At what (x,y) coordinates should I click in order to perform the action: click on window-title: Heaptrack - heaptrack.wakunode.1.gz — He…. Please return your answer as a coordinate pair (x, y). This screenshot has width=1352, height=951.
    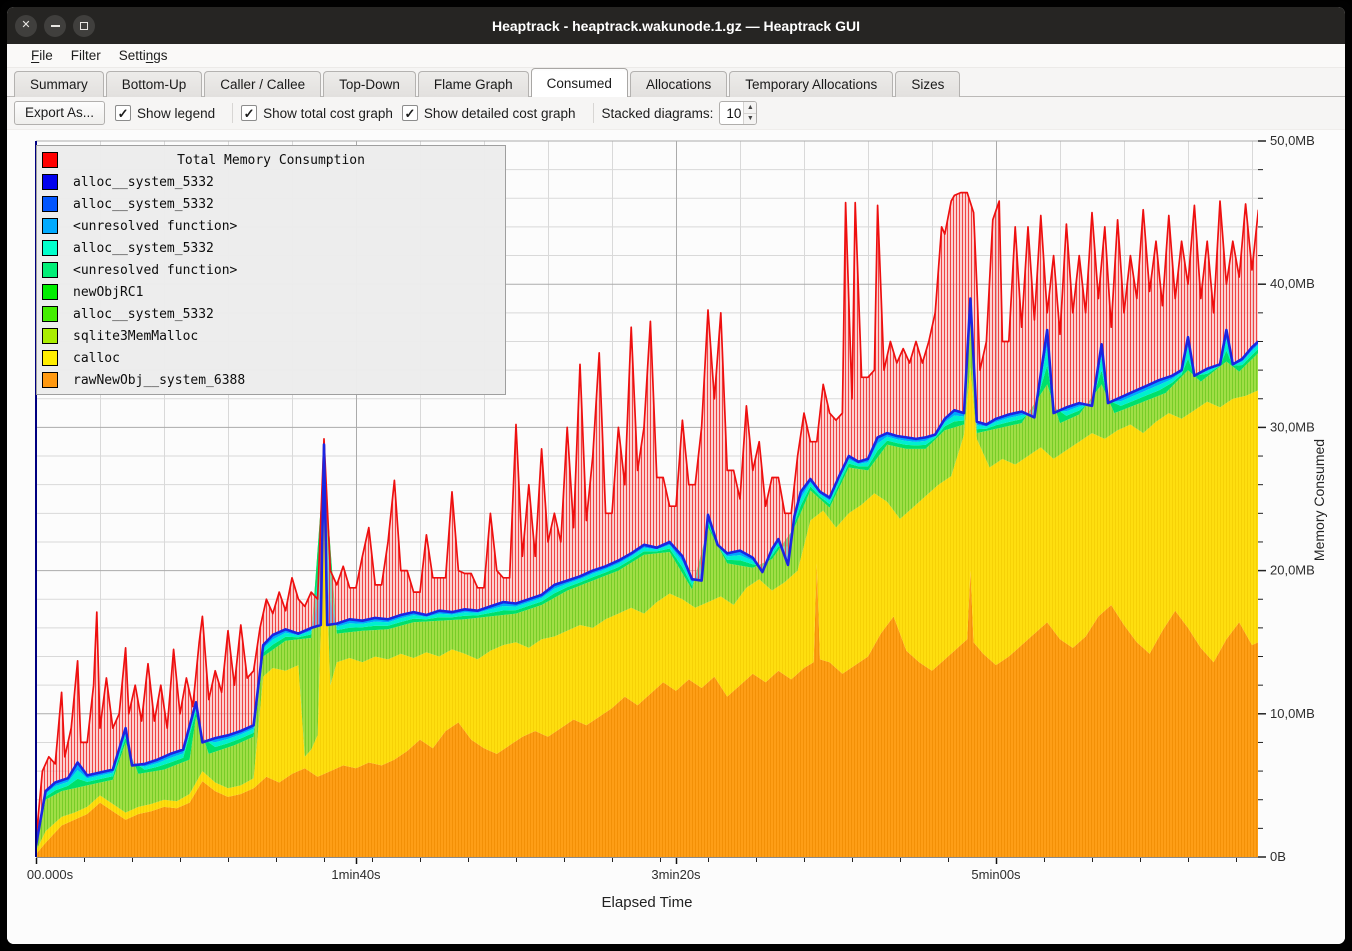
    Looking at the image, I should click on (675, 25).